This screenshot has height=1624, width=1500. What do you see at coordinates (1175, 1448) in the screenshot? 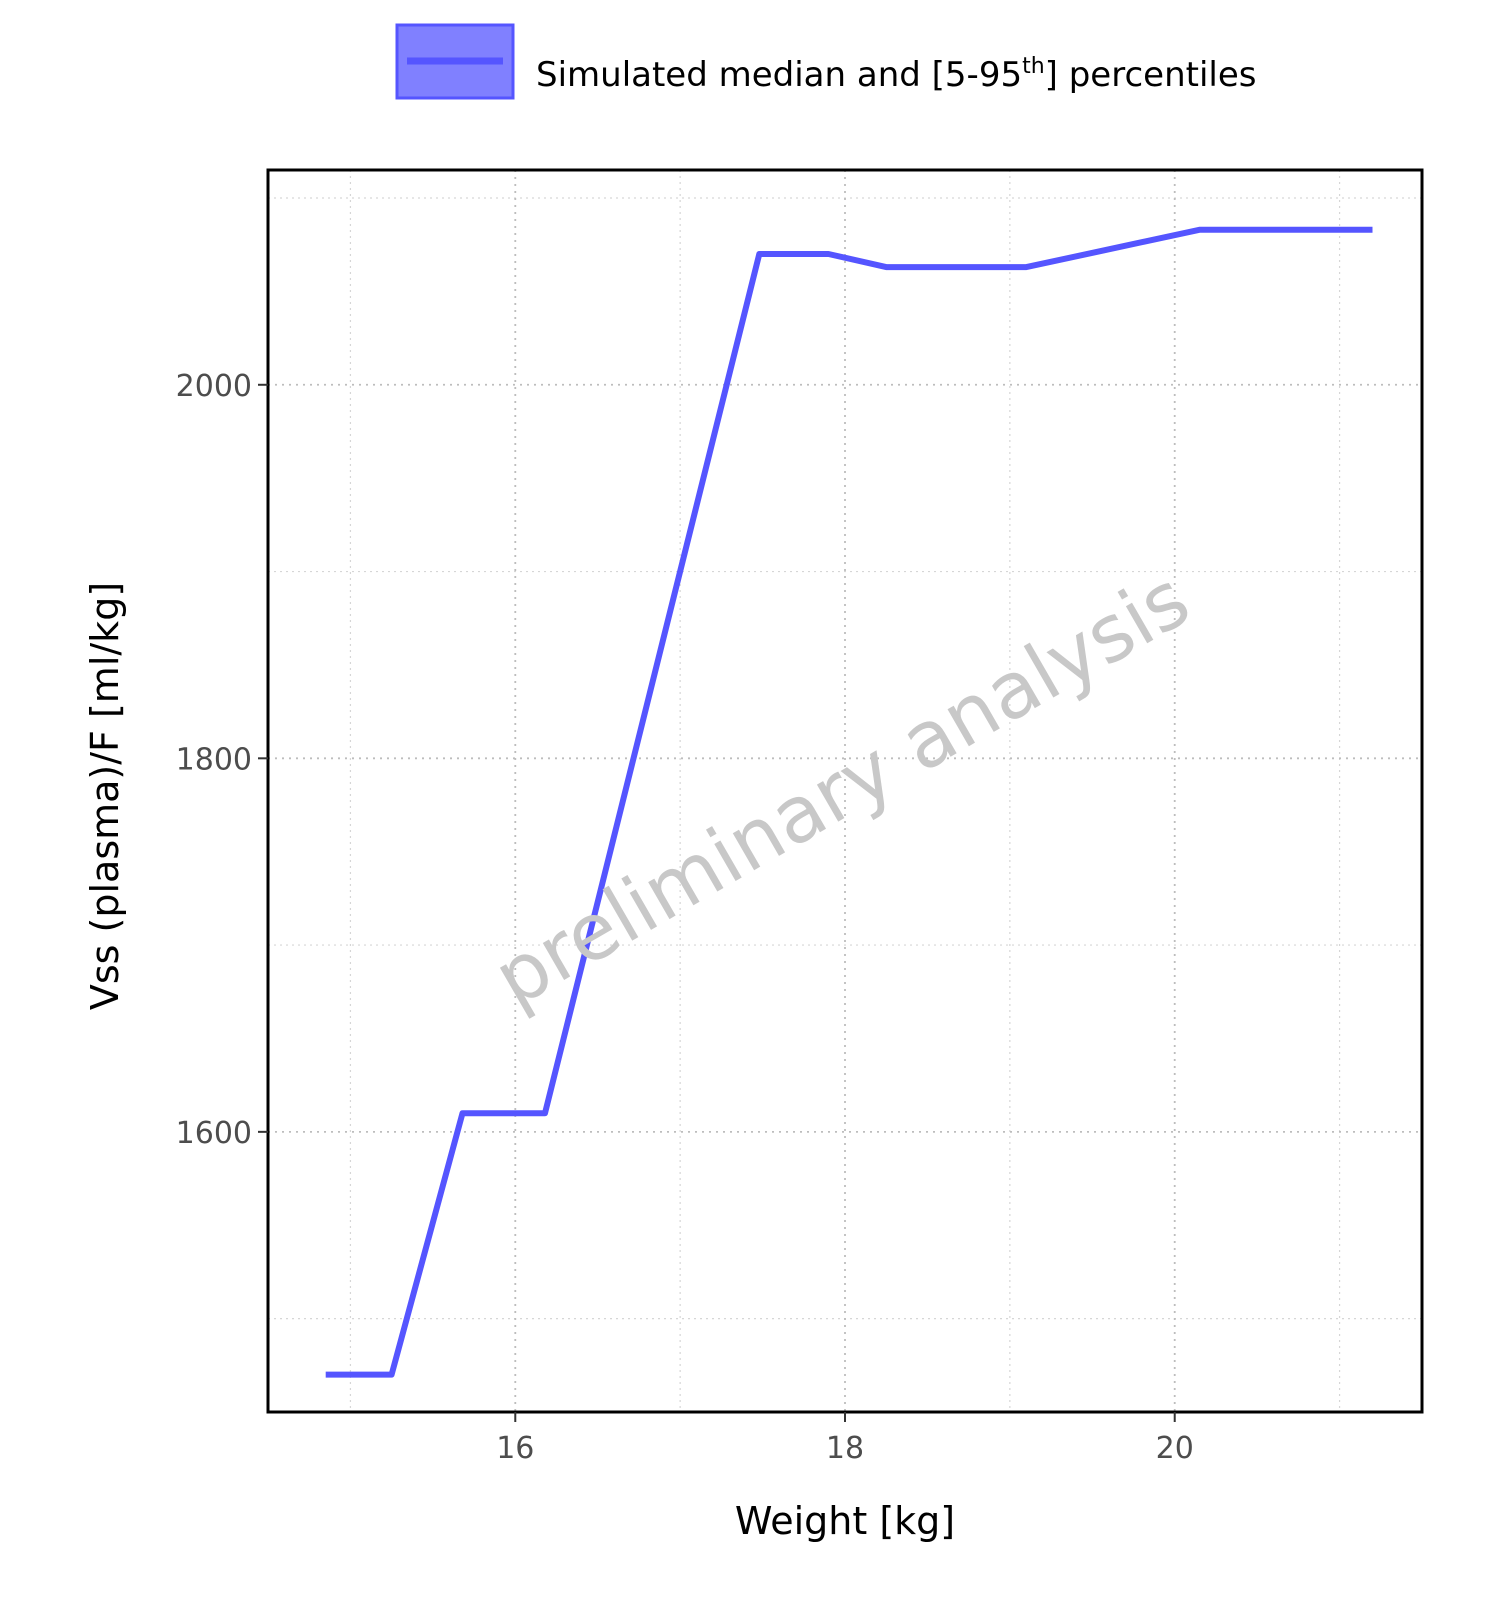
I see `x-tick-label: 20` at bounding box center [1175, 1448].